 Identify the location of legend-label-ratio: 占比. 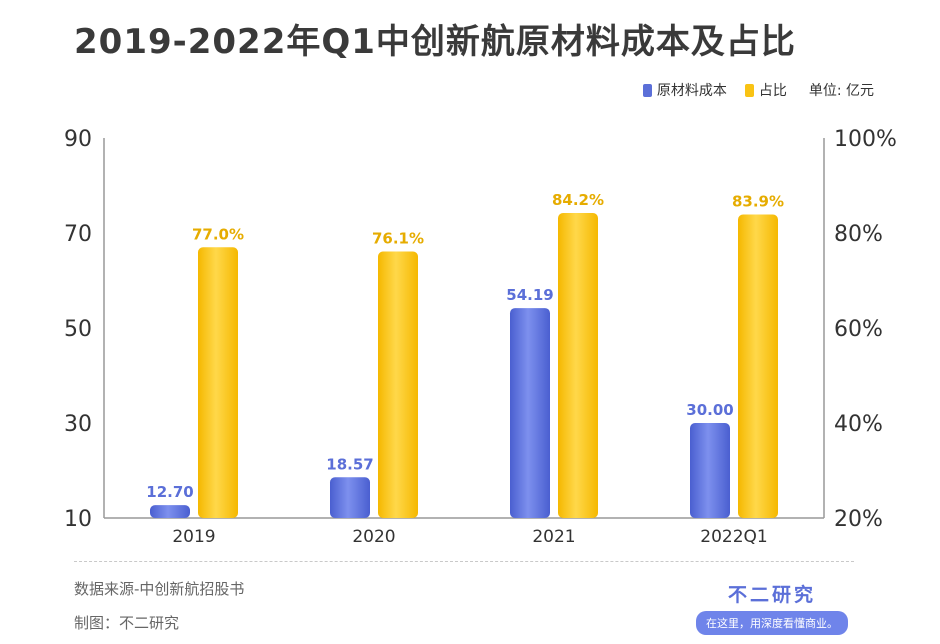
(772, 91).